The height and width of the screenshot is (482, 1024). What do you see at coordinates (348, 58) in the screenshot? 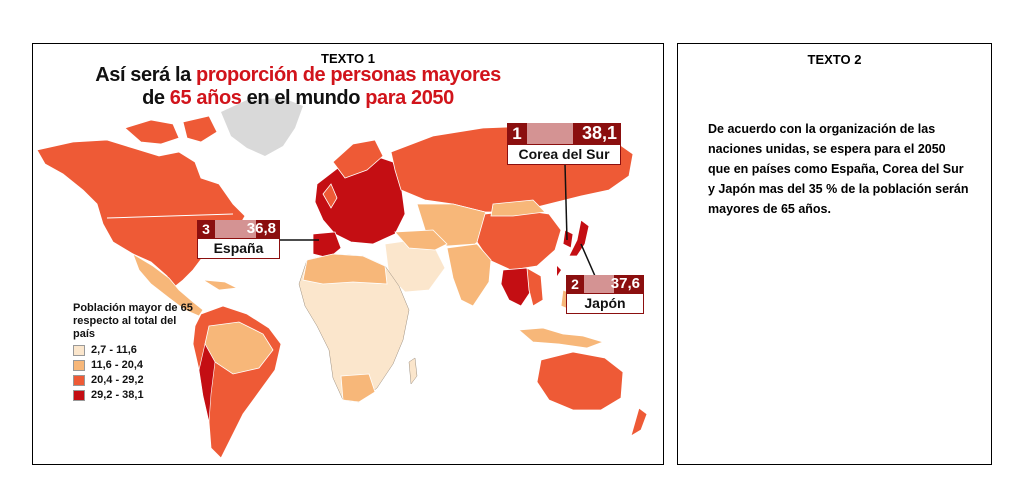
I see `texto1-label: TEXTO 1` at bounding box center [348, 58].